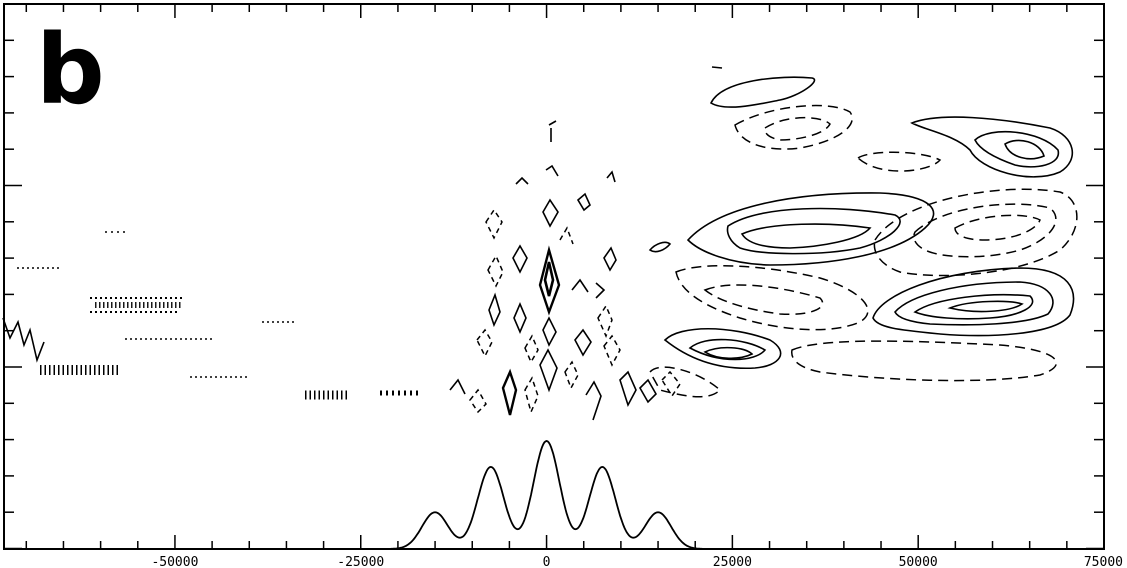  I want to click on central-contours, so click(553, 270).